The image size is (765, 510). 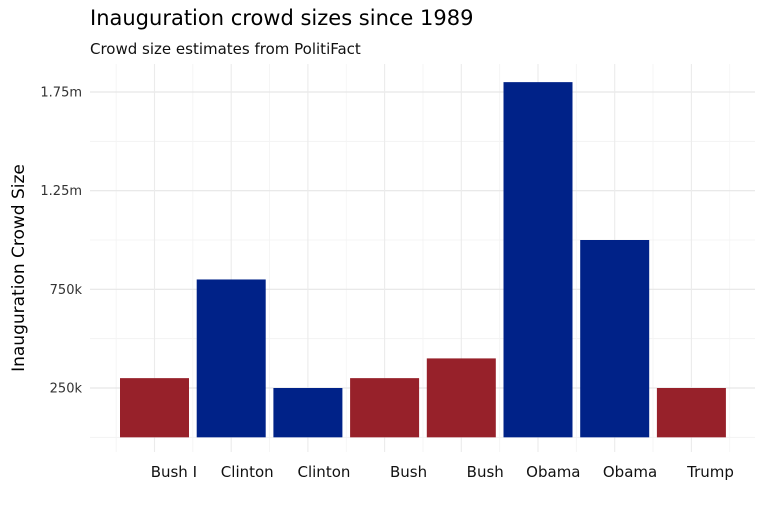 What do you see at coordinates (225, 49) in the screenshot?
I see `chart-subtitle: Crowd size estimates from PolitiFact` at bounding box center [225, 49].